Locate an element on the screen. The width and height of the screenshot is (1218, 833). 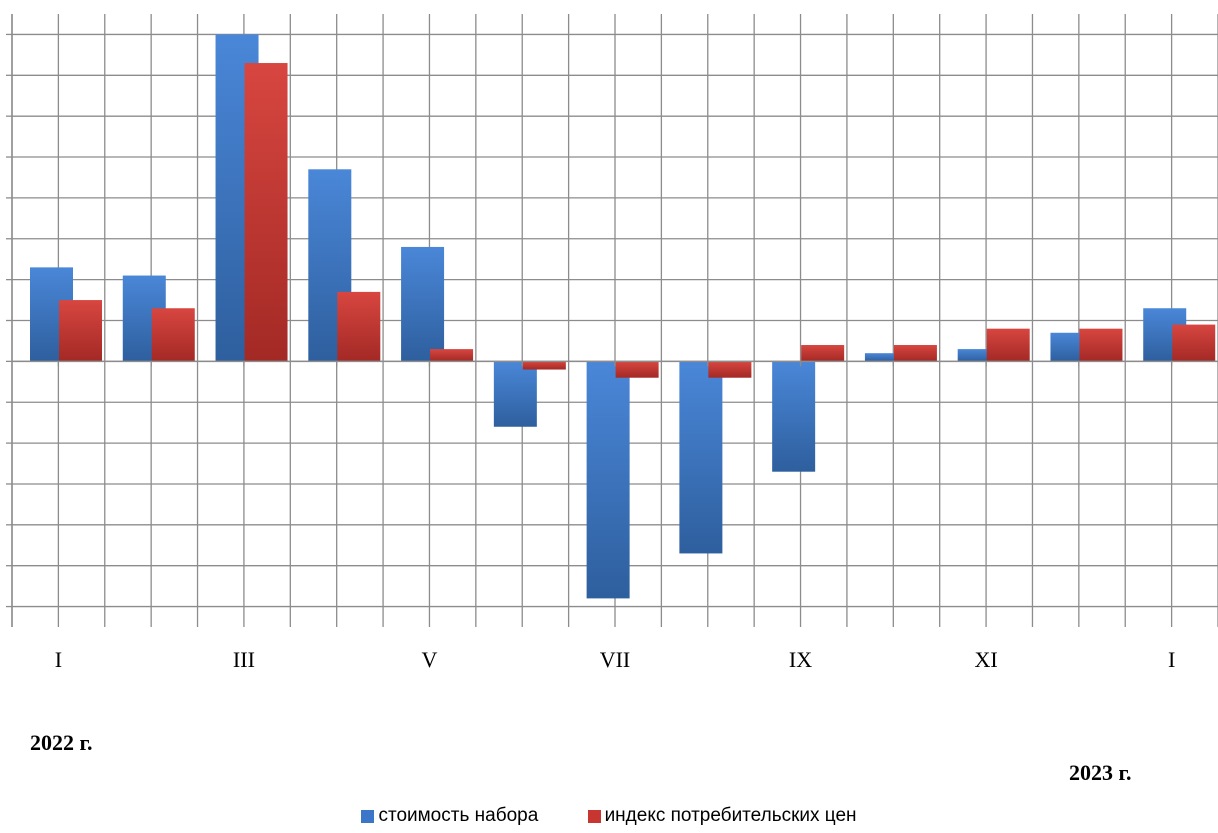
x-tick-label: IX is located at coordinates (800, 659).